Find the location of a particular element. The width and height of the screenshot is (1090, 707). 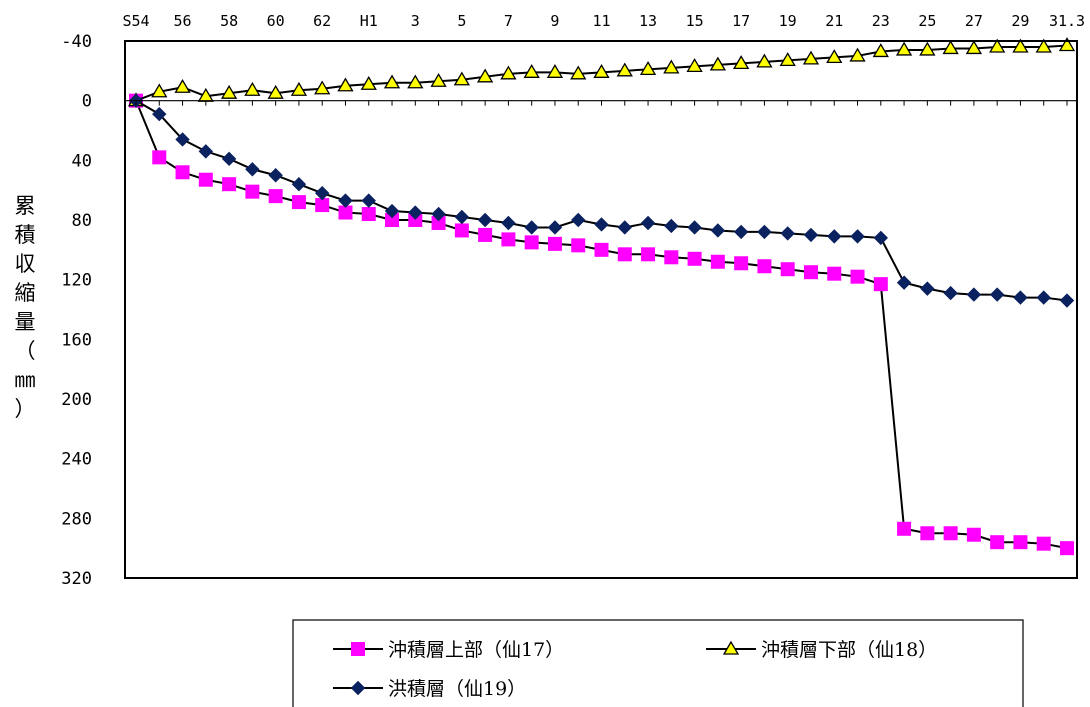

y-tick-label: 200 is located at coordinates (76, 400).